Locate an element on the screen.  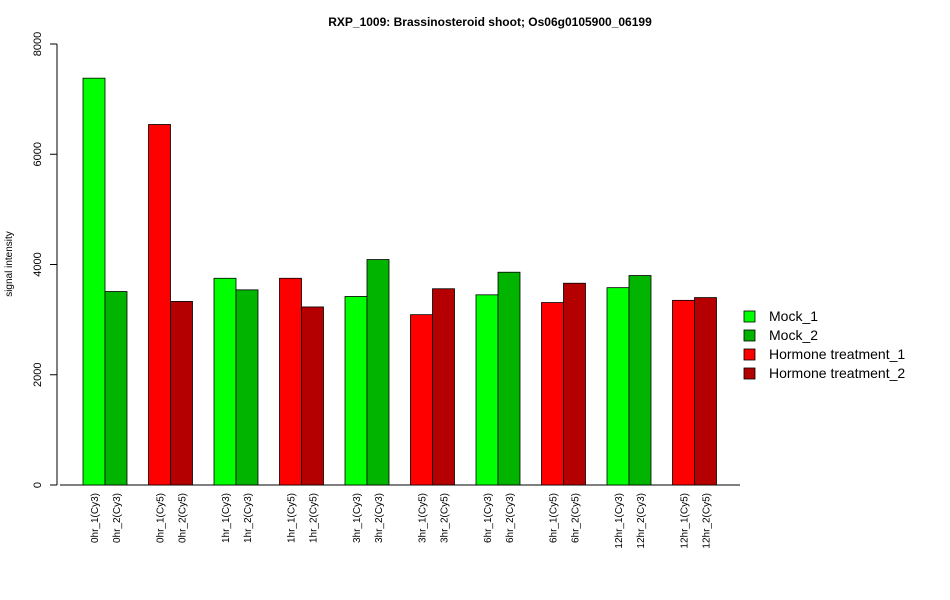
legend-label: Mock_2 is located at coordinates (793, 335).